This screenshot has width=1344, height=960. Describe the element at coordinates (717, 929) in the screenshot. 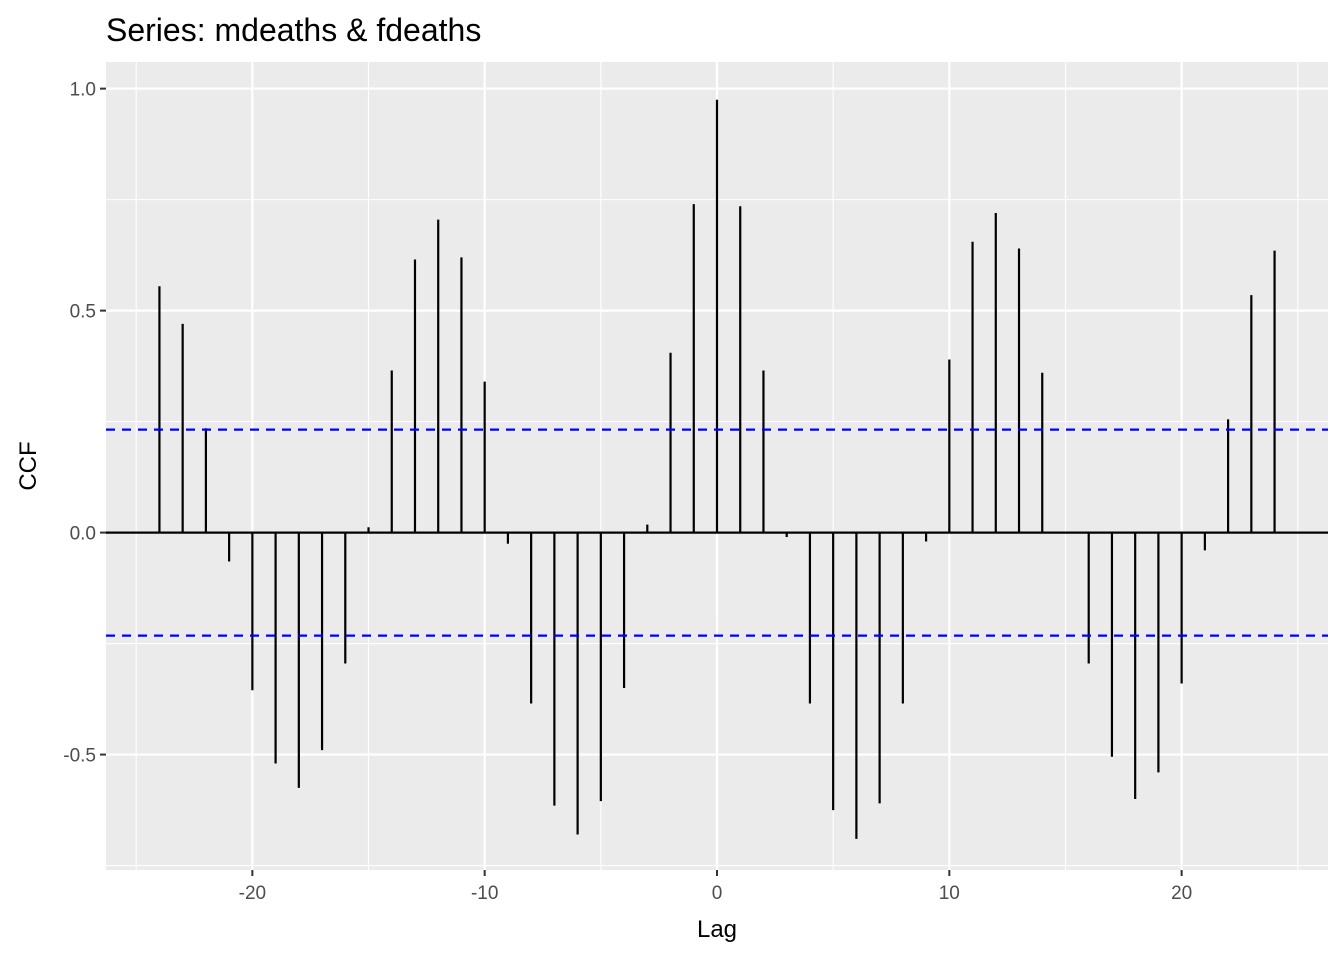

I see `x-axis-title: Lag` at that location.